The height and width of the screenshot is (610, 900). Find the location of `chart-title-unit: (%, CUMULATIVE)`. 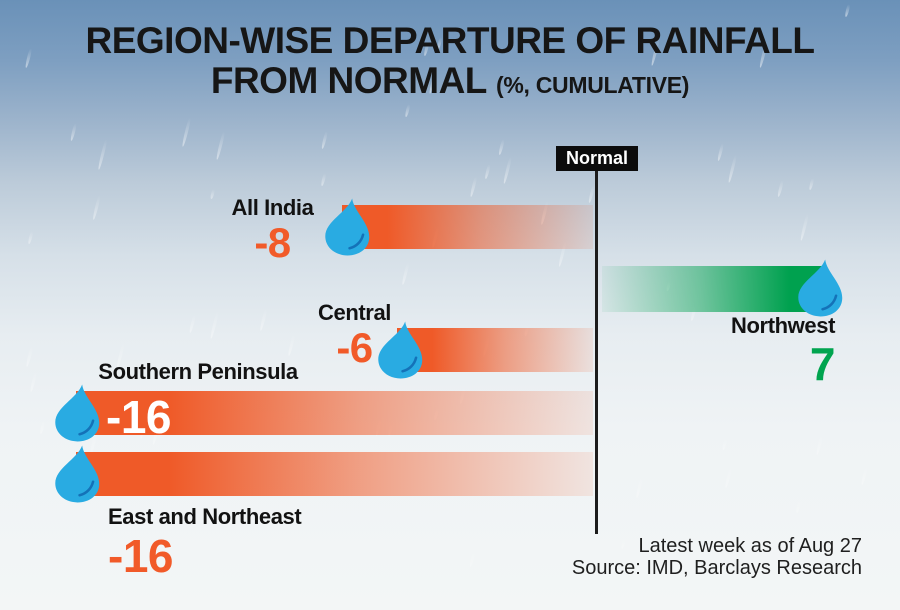

chart-title-unit: (%, CUMULATIVE) is located at coordinates (593, 85).